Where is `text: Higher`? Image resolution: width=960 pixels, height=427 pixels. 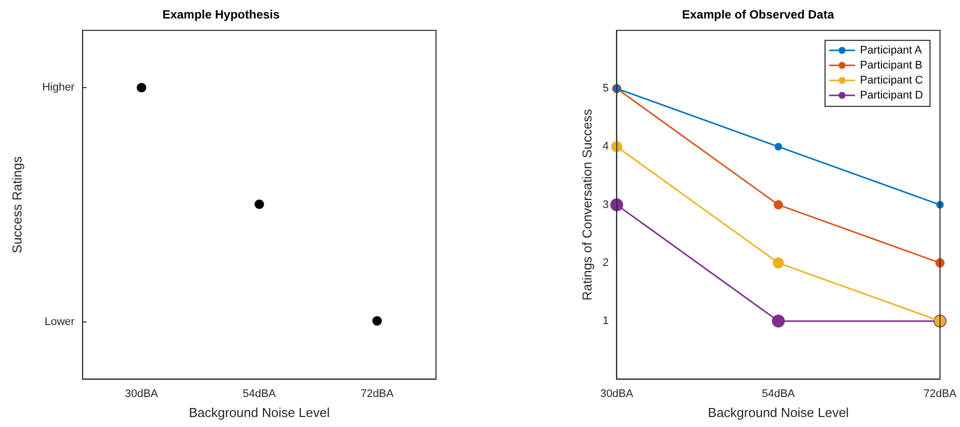 text: Higher is located at coordinates (58, 88).